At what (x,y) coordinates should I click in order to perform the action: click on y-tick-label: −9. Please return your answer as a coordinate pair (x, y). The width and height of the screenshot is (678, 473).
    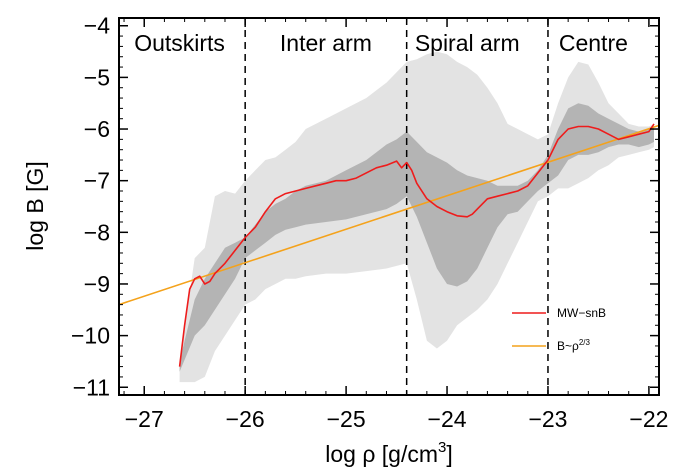
    Looking at the image, I should click on (97, 284).